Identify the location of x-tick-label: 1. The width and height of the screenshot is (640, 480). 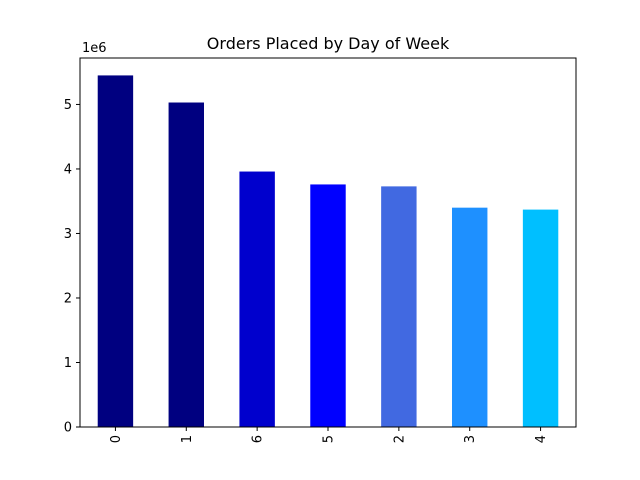
(187, 439).